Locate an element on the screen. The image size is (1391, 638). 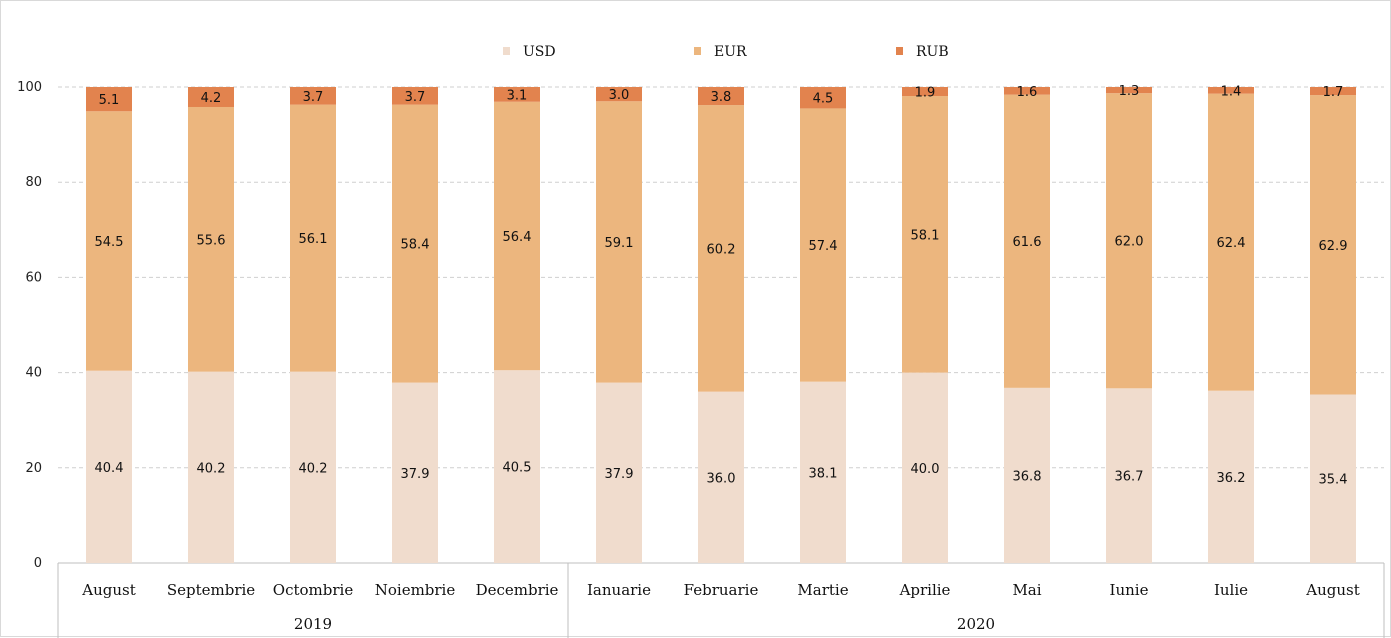
legend-swatch-rub is located at coordinates (899, 51).